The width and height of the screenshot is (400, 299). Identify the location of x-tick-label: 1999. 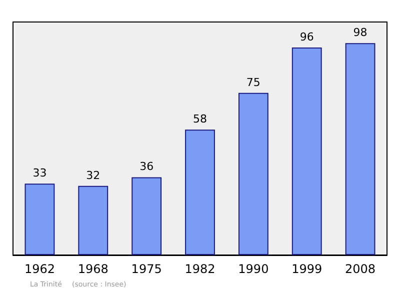
(307, 269).